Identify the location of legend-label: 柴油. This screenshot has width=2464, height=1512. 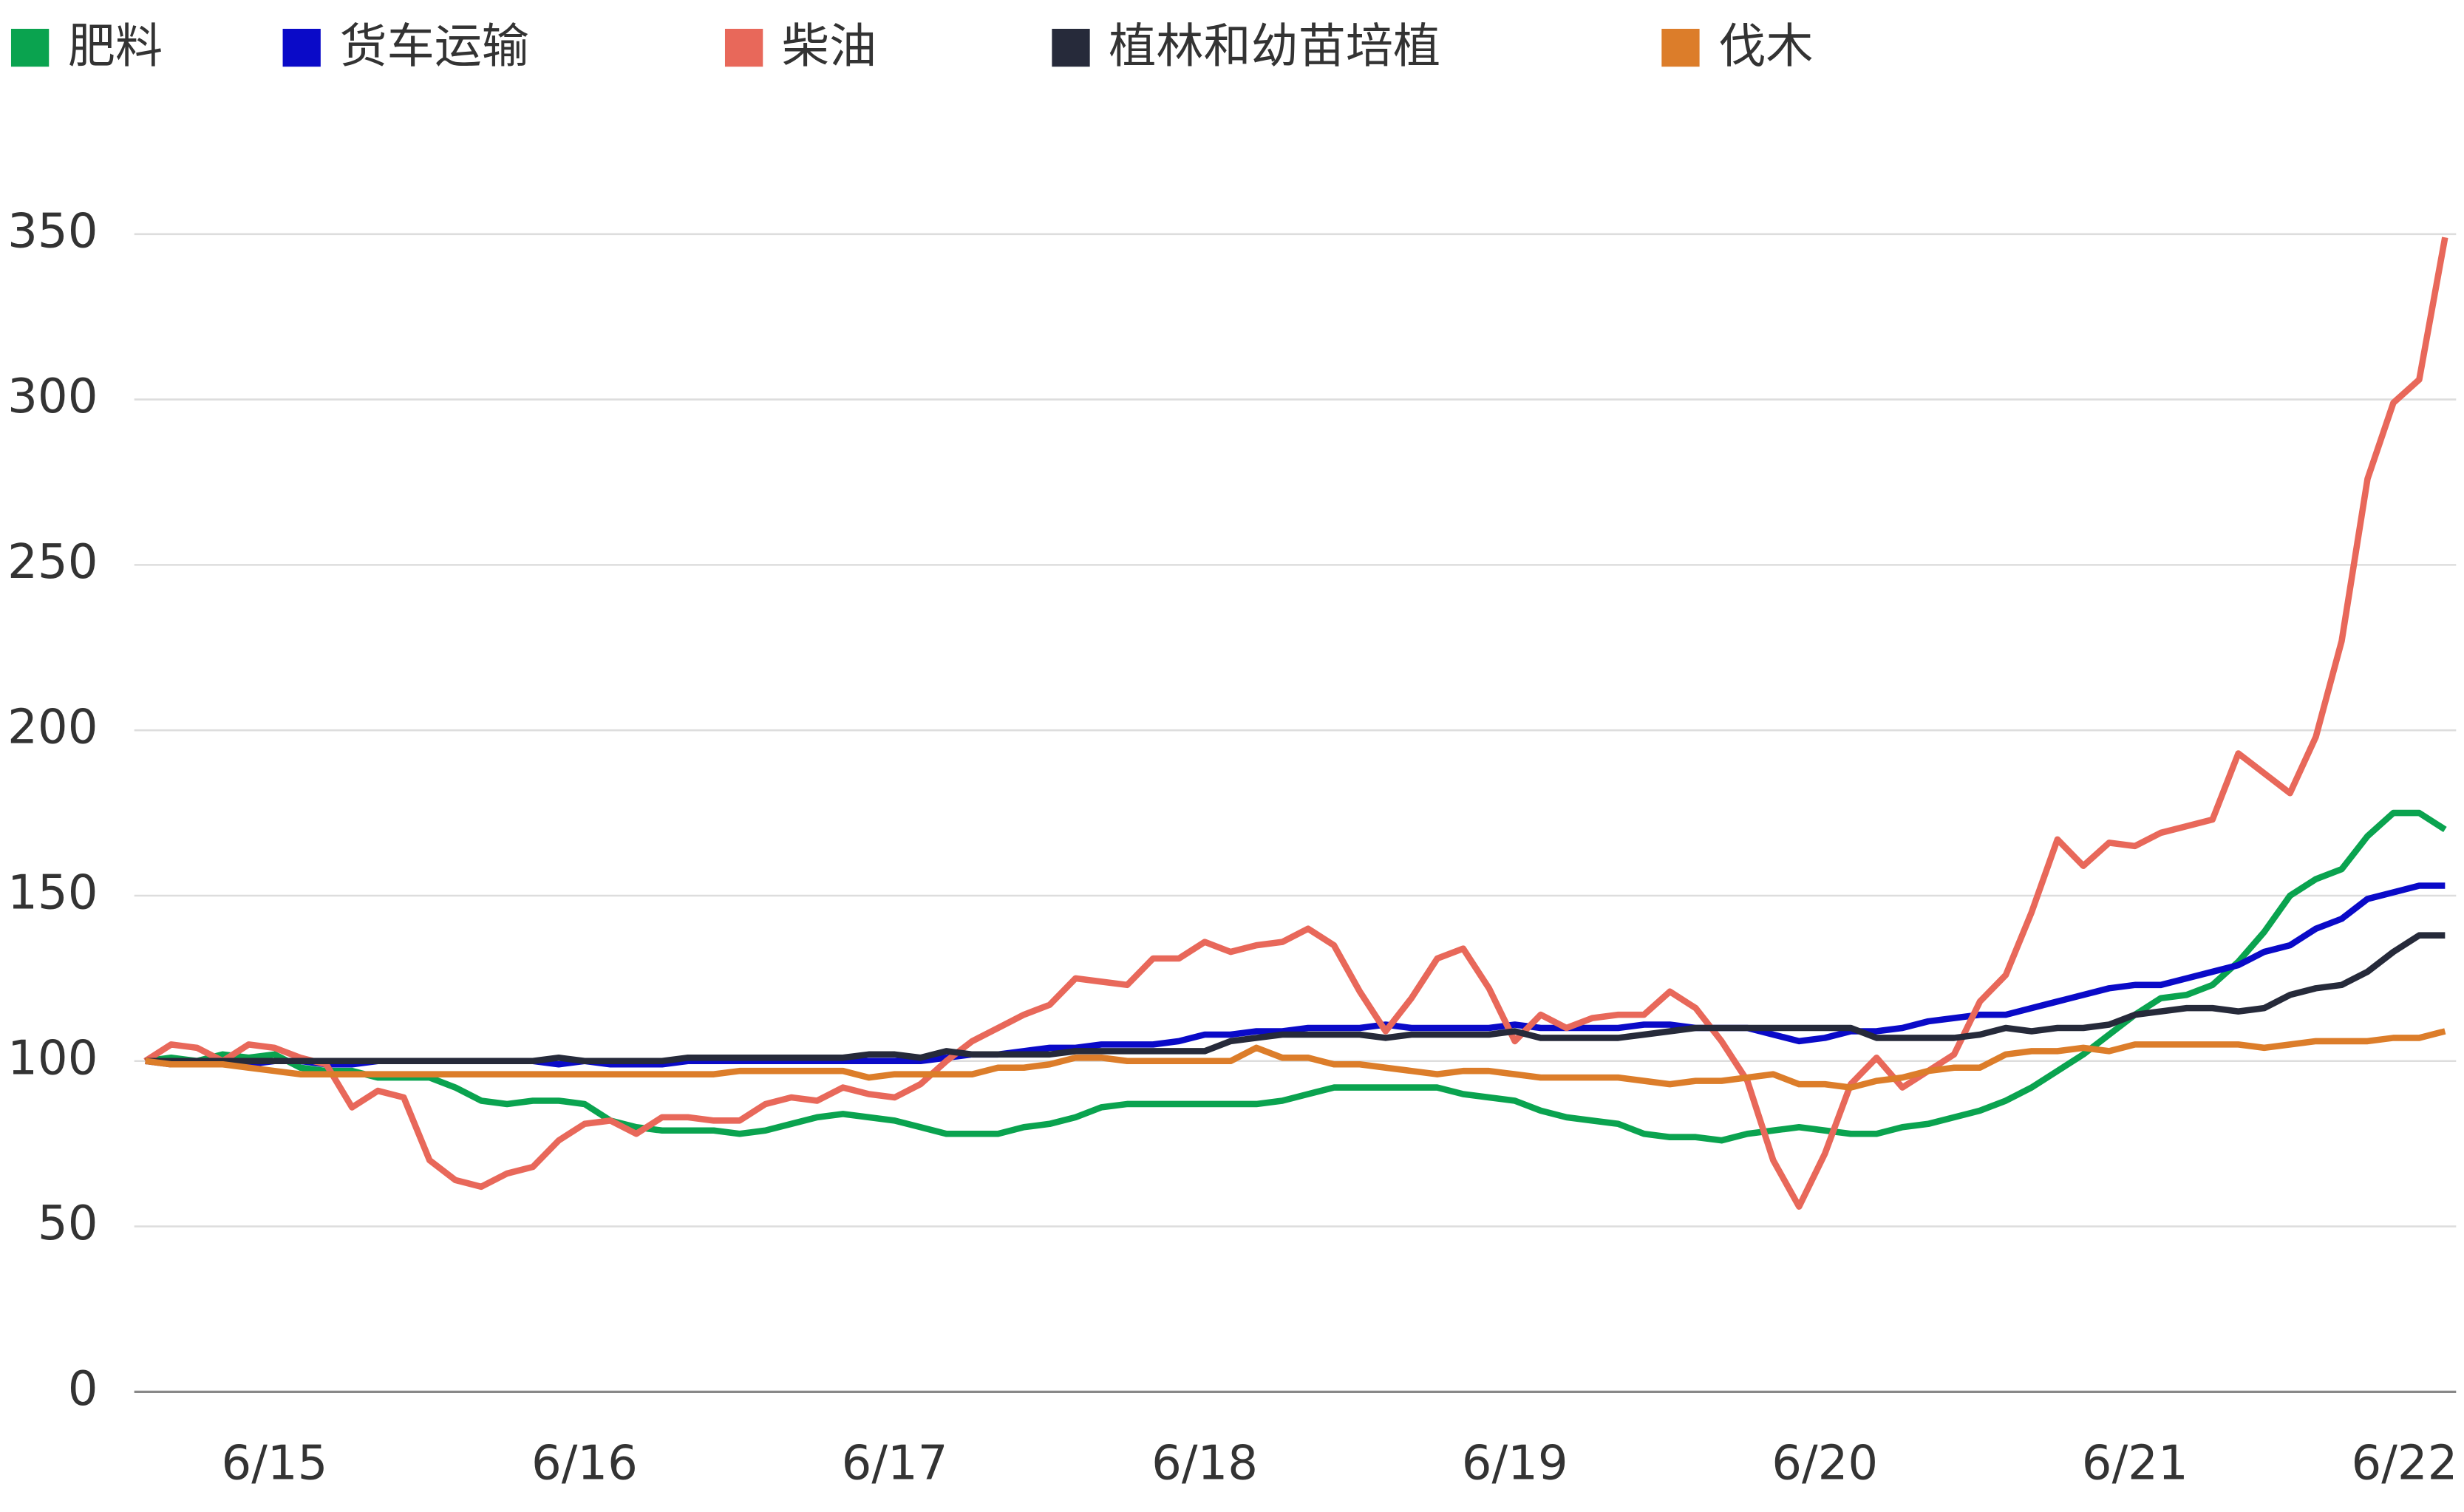
(830, 46).